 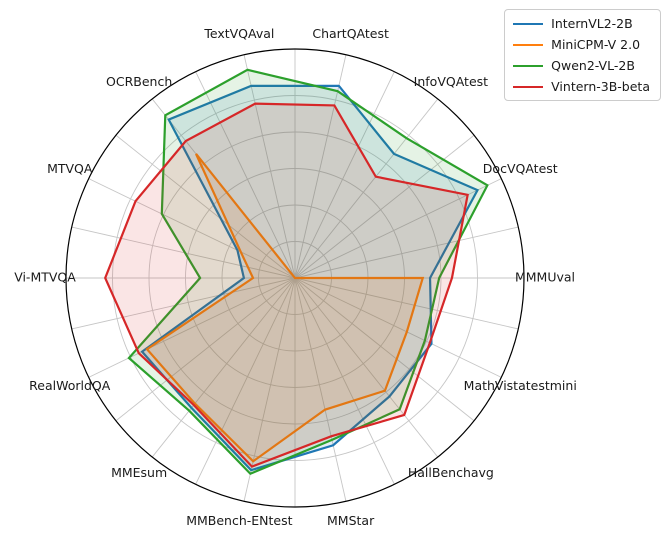 I want to click on axis-label-MathVistatestmini: MathVistatestmini, so click(x=520, y=385).